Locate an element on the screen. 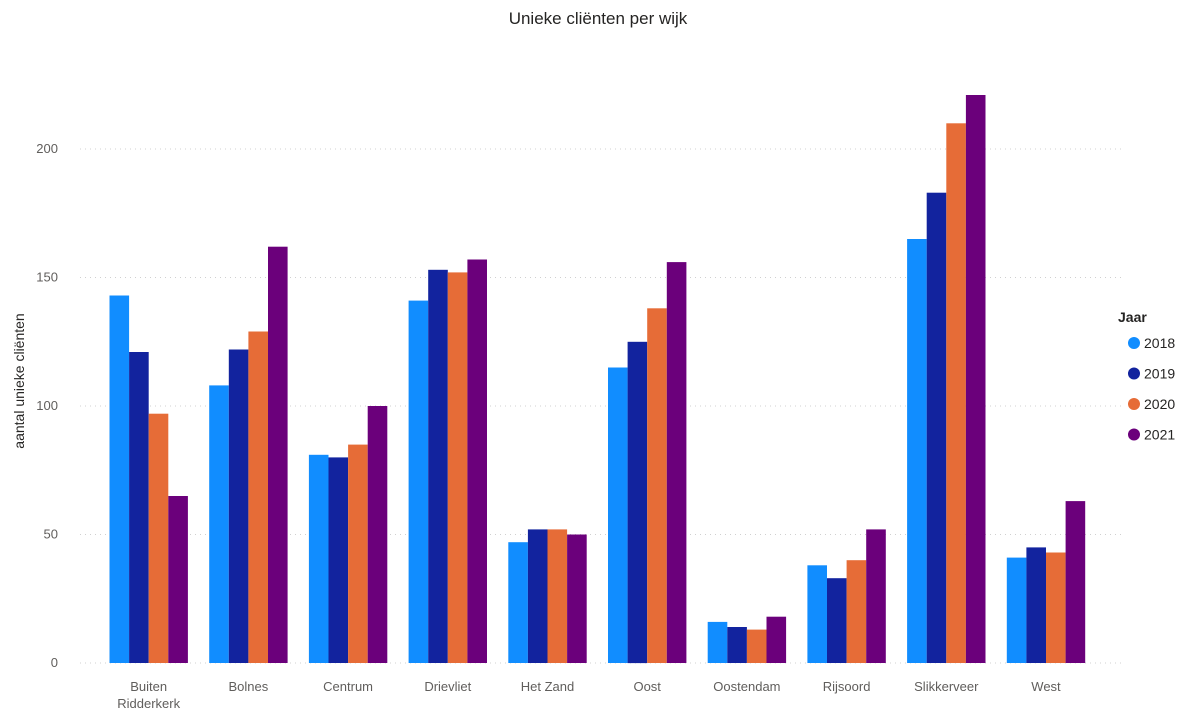  legend-label: 2021 is located at coordinates (1159, 435).